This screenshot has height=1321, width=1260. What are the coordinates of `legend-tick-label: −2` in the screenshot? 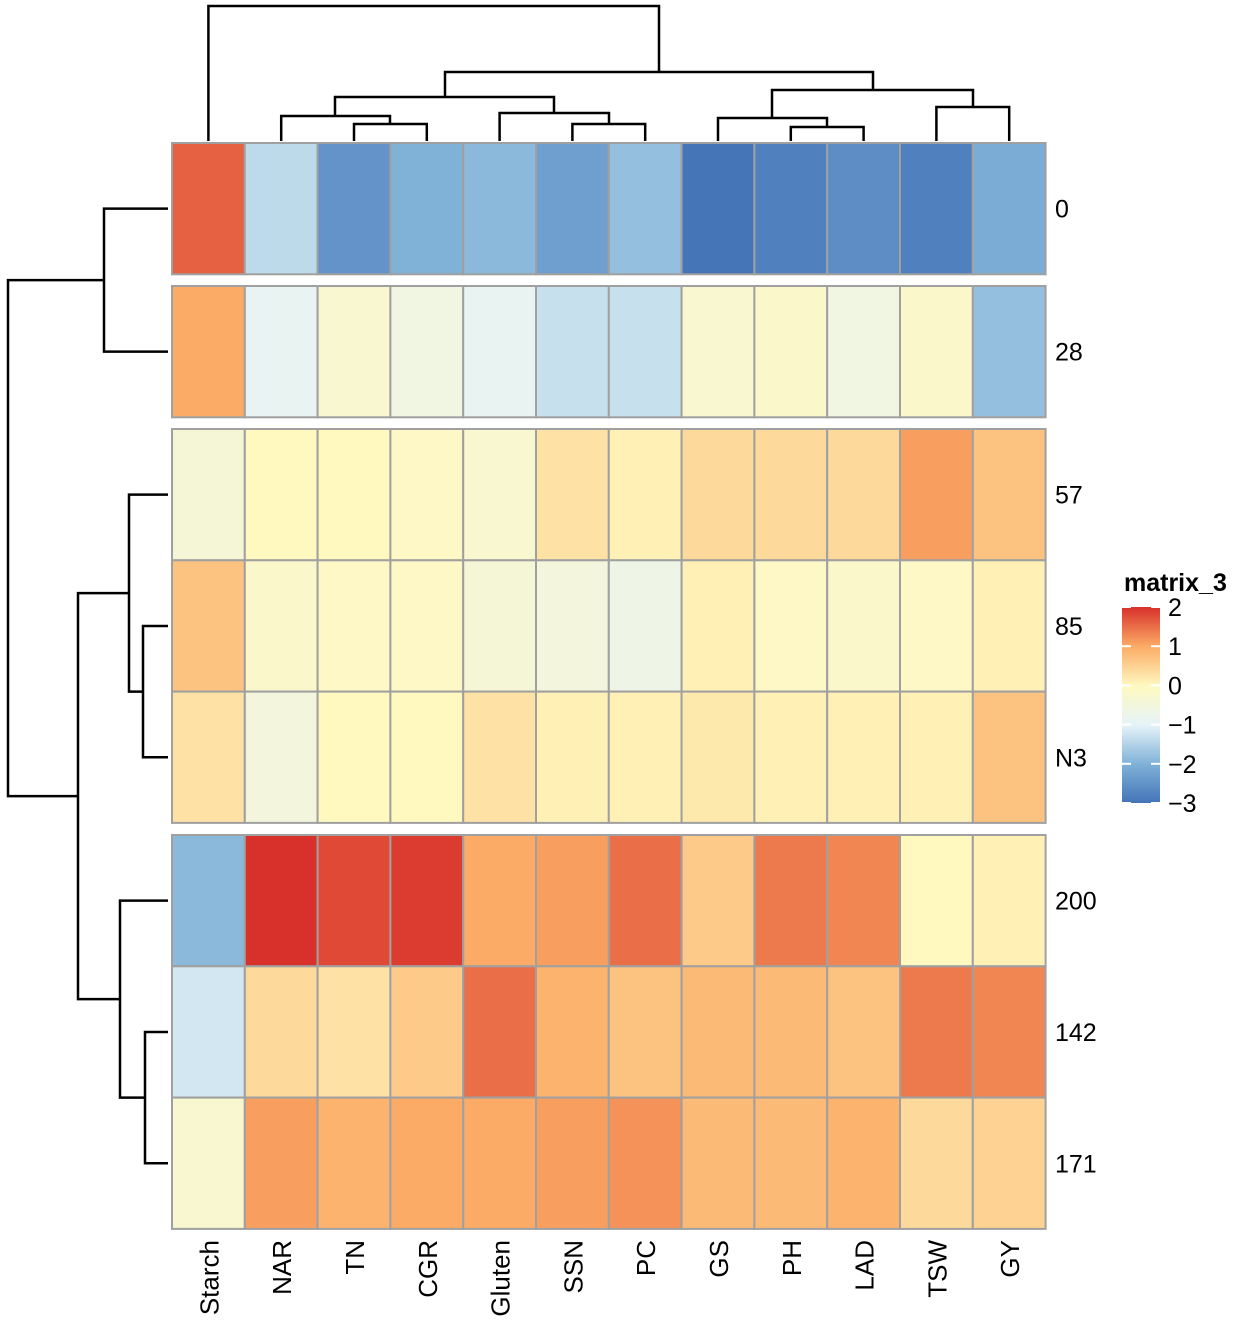 It's located at (1182, 765).